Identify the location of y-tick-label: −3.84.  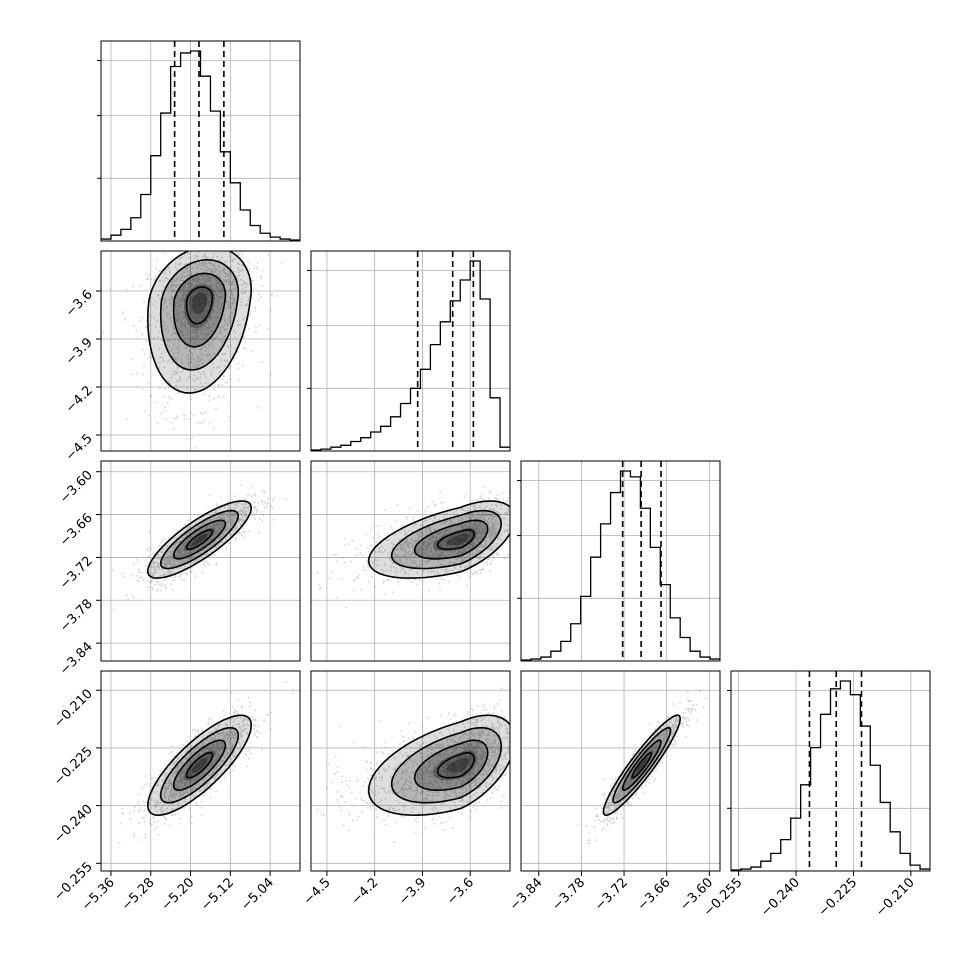
(76, 658).